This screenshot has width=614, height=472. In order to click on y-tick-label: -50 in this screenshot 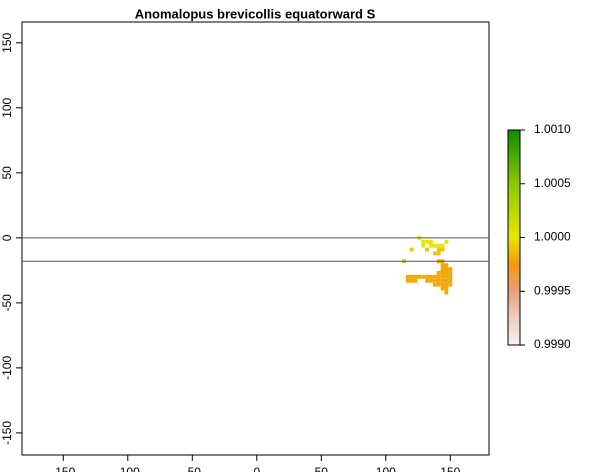, I will do `click(7, 303)`.